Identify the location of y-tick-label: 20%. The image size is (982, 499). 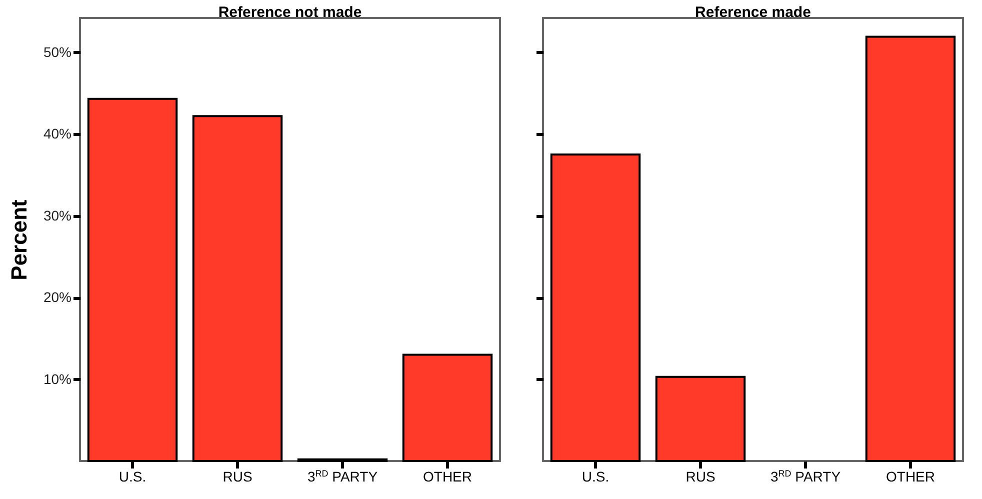
(57, 297).